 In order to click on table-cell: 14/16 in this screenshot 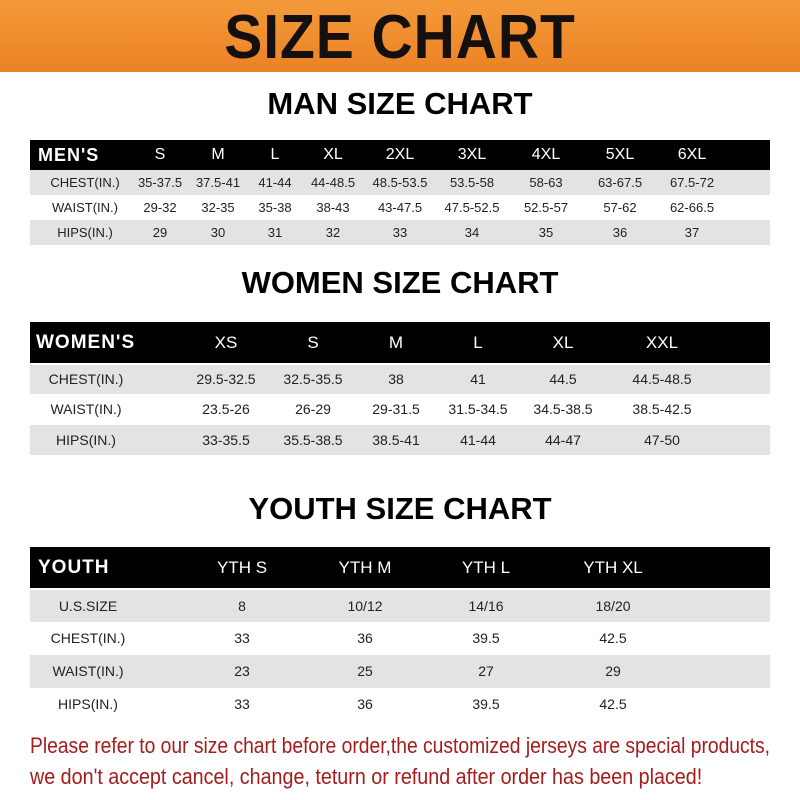, I will do `click(486, 606)`.